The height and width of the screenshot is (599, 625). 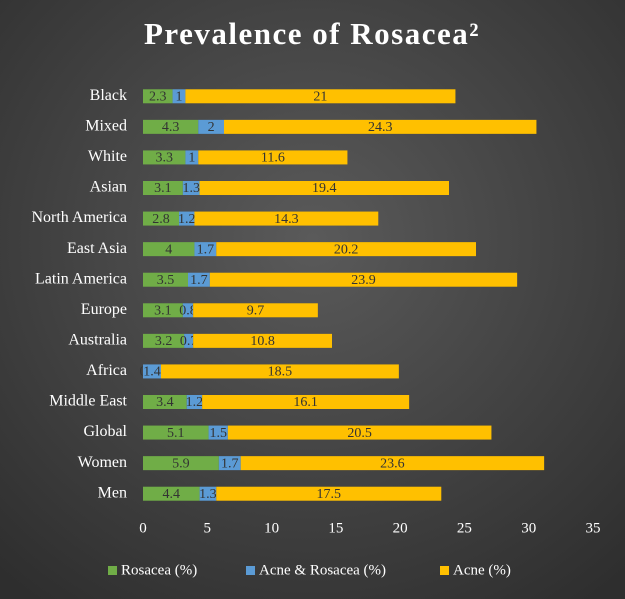 I want to click on data-label: 0.8, so click(x=188, y=311).